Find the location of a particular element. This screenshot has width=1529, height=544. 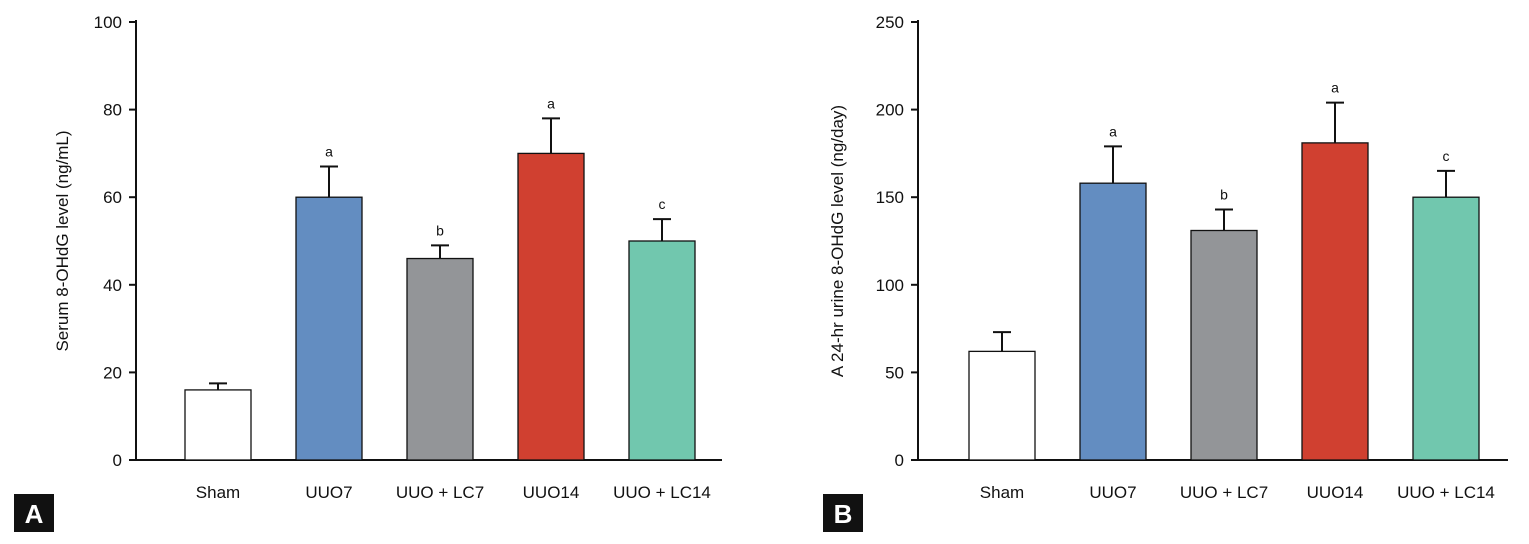

significance-label-a: c is located at coordinates (662, 204).